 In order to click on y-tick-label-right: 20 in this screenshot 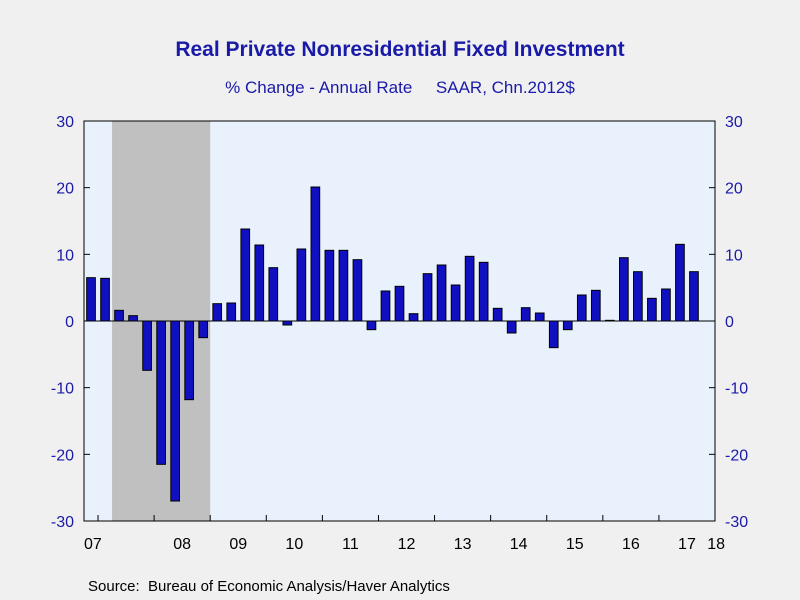, I will do `click(734, 189)`.